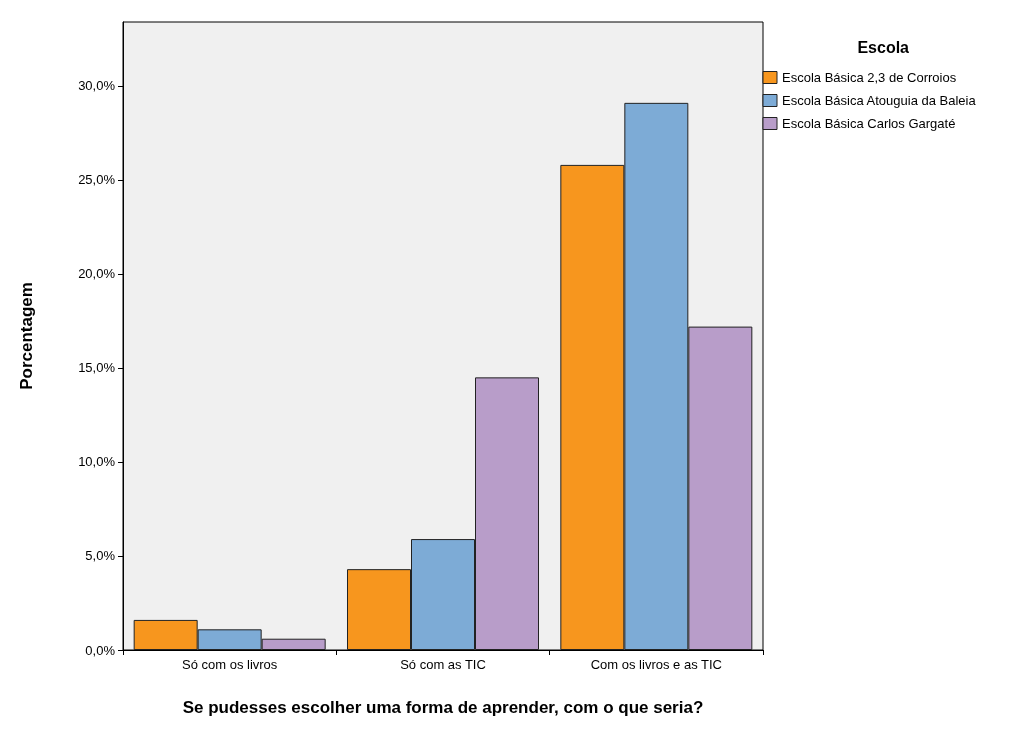 The height and width of the screenshot is (749, 1010). I want to click on y-tick-label: 5,0%, so click(100, 556).